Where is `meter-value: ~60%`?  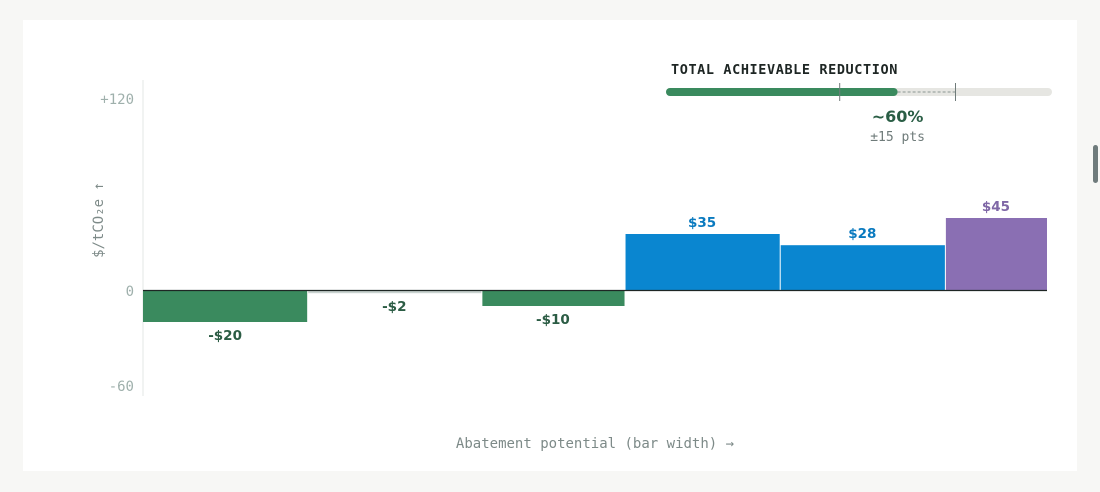
meter-value: ~60% is located at coordinates (898, 116).